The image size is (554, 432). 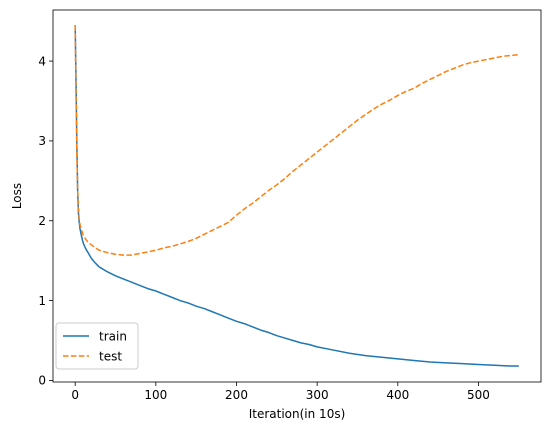 I want to click on x-axis-label: Iteration(in 10s), so click(x=297, y=414).